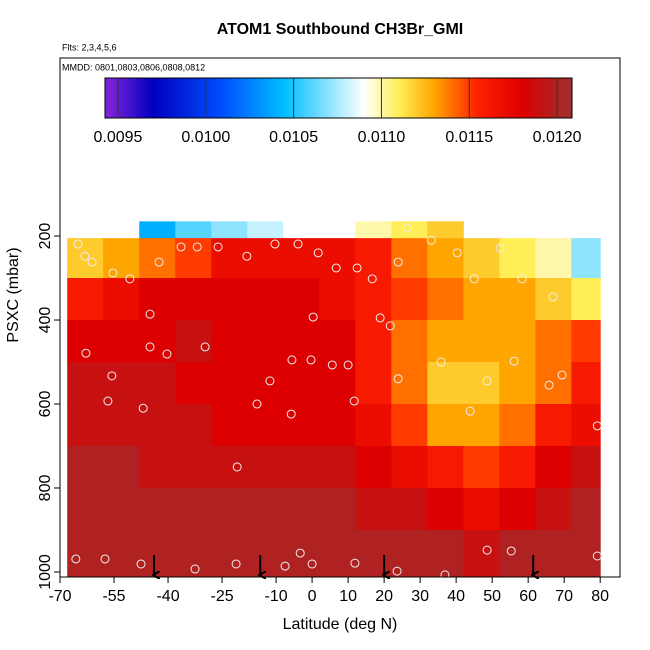 The width and height of the screenshot is (650, 650). Describe the element at coordinates (492, 596) in the screenshot. I see `x-tick-label: 50` at that location.